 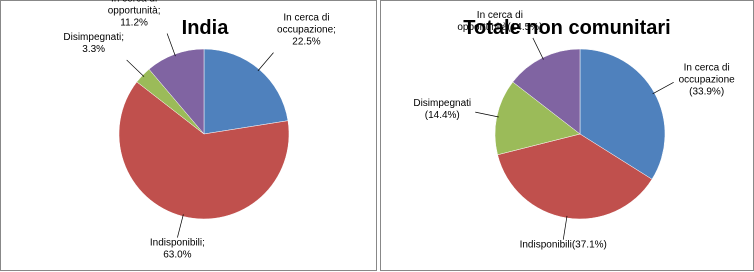 I want to click on data-label: Disimpegnati; 3.3%, so click(x=93, y=43).